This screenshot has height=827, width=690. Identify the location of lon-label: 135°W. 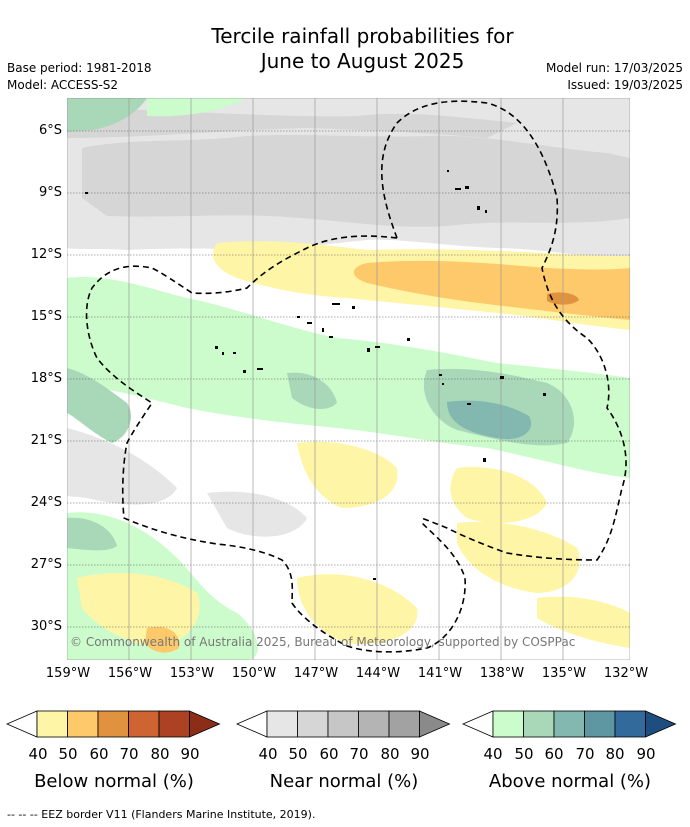
(564, 673).